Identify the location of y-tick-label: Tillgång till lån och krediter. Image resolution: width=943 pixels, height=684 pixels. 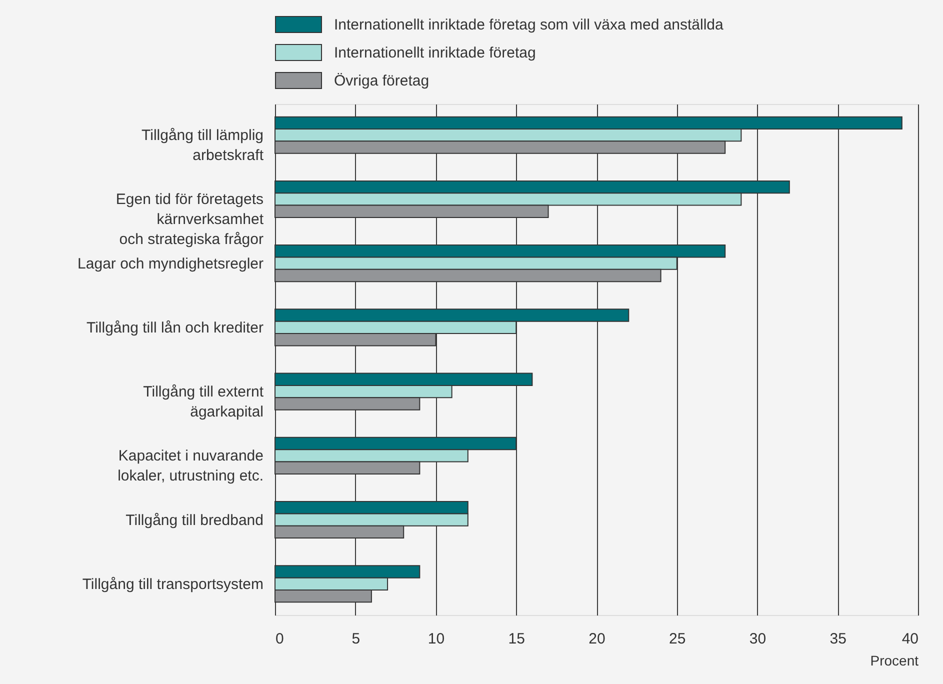
(175, 327).